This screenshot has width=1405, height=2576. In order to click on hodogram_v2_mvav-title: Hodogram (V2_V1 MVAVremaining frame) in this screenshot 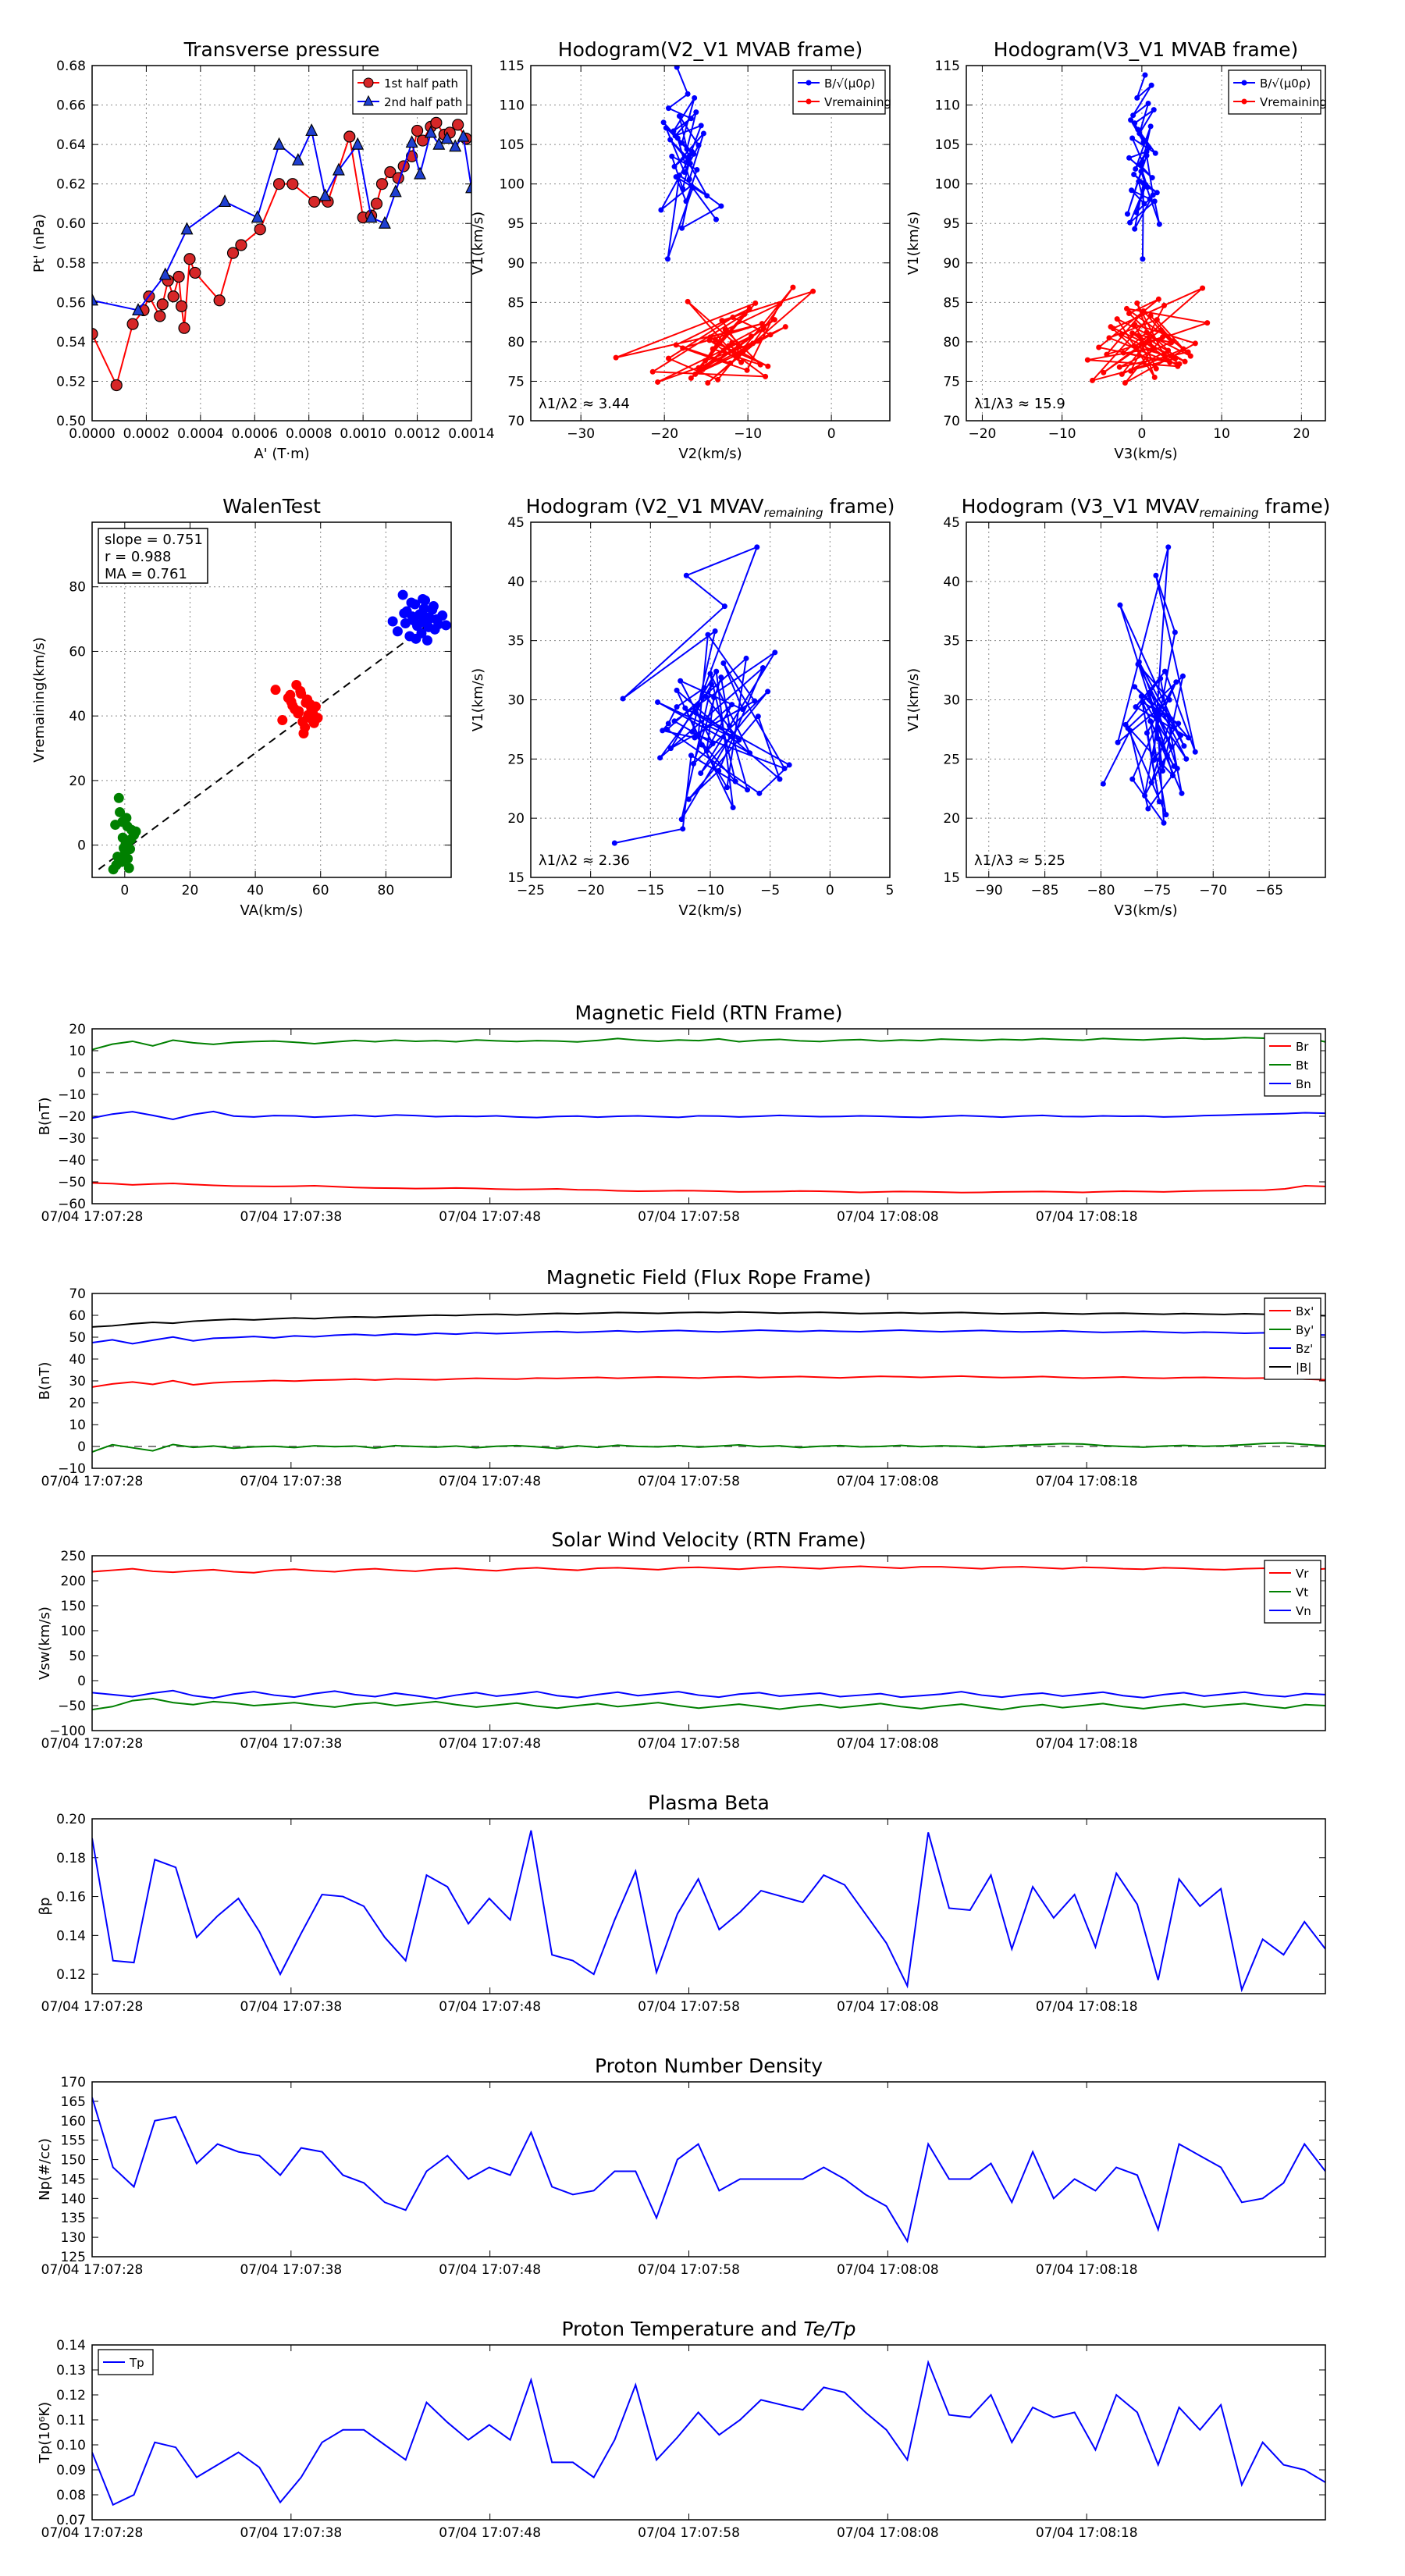, I will do `click(711, 507)`.